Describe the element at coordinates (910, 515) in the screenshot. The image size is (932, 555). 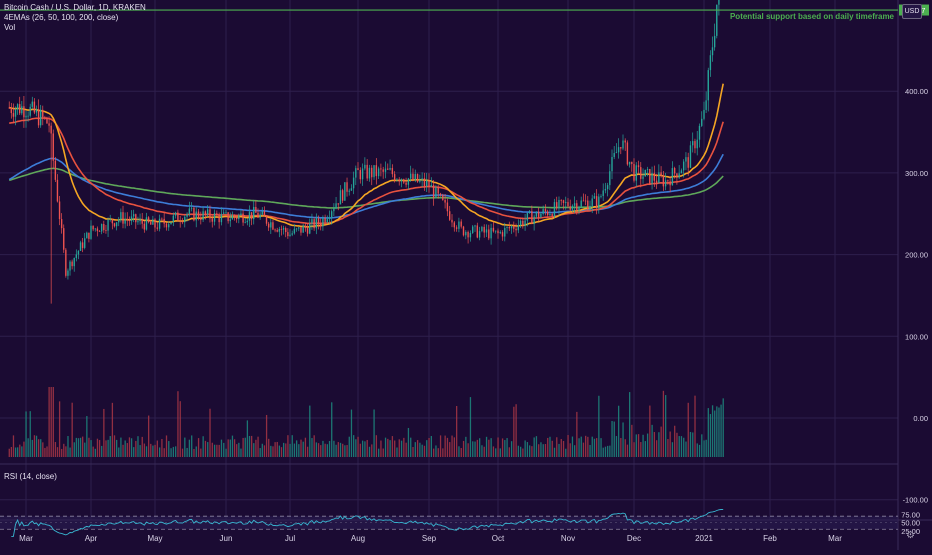
I see `rsi-tick-0: 75.00` at that location.